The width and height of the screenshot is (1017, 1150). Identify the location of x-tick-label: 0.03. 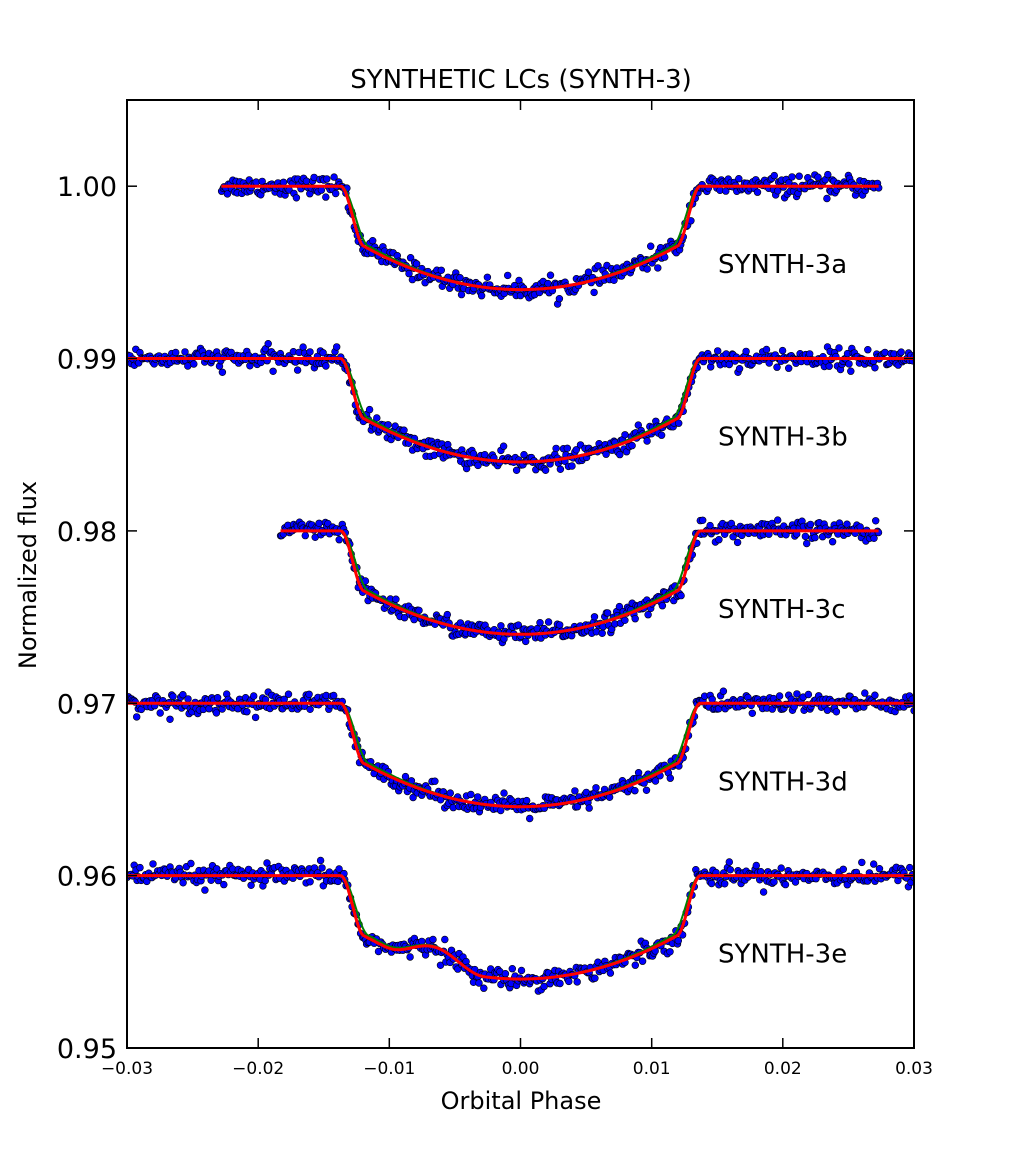
(914, 1069).